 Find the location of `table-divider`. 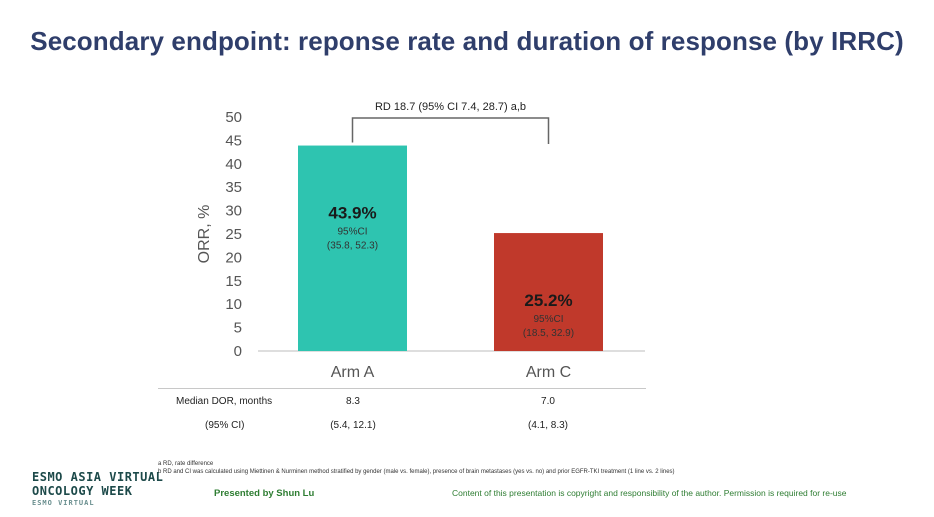

table-divider is located at coordinates (402, 388).